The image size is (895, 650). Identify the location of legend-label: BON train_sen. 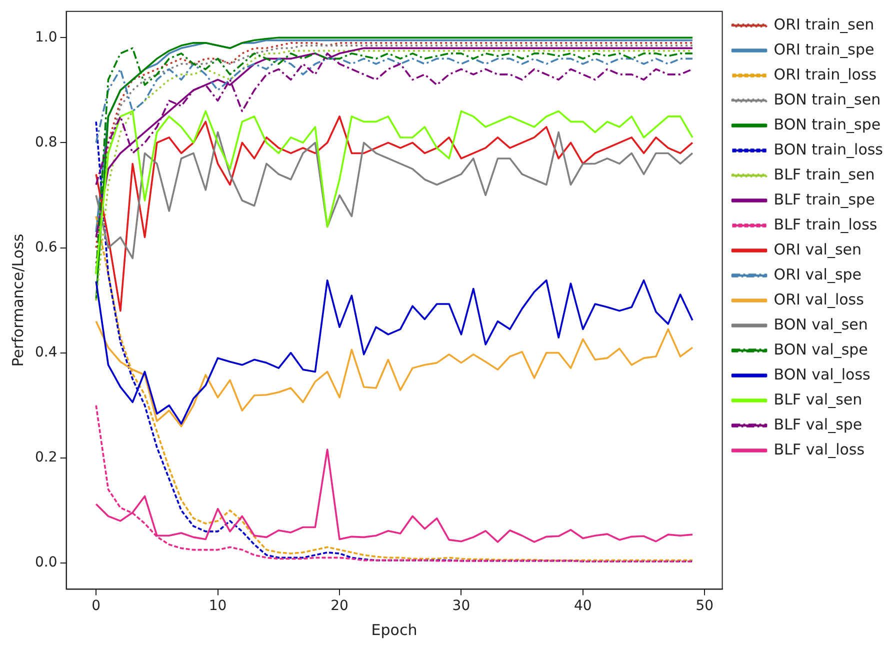
(827, 99).